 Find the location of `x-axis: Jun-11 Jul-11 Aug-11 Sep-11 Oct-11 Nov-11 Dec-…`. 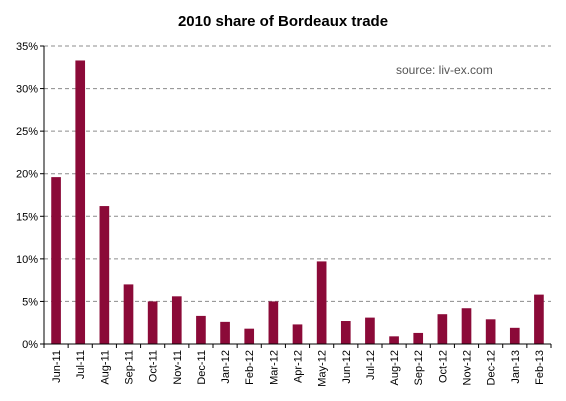

x-axis: Jun-11 Jul-11 Aug-11 Sep-11 Oct-11 Nov-11 Dec-… is located at coordinates (297, 365).